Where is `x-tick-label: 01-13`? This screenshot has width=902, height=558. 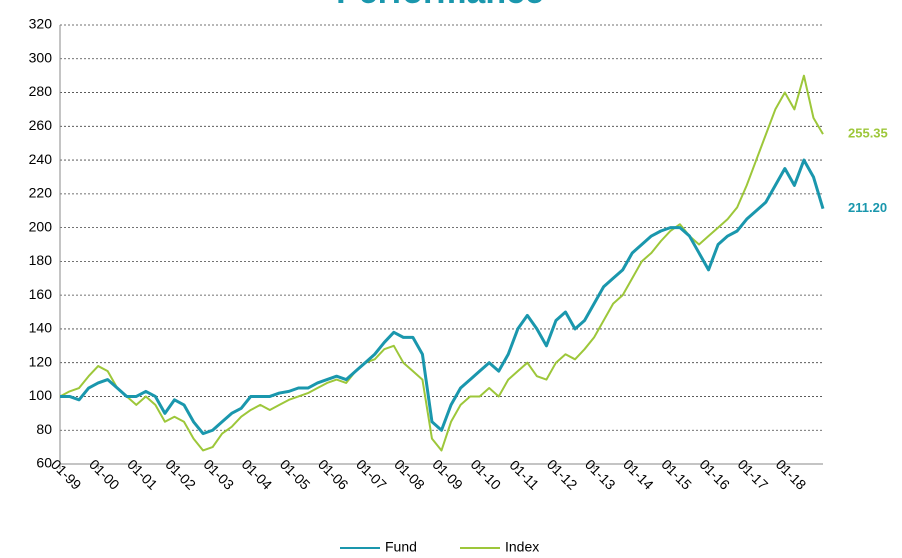
x-tick-label: 01-13 is located at coordinates (600, 474).